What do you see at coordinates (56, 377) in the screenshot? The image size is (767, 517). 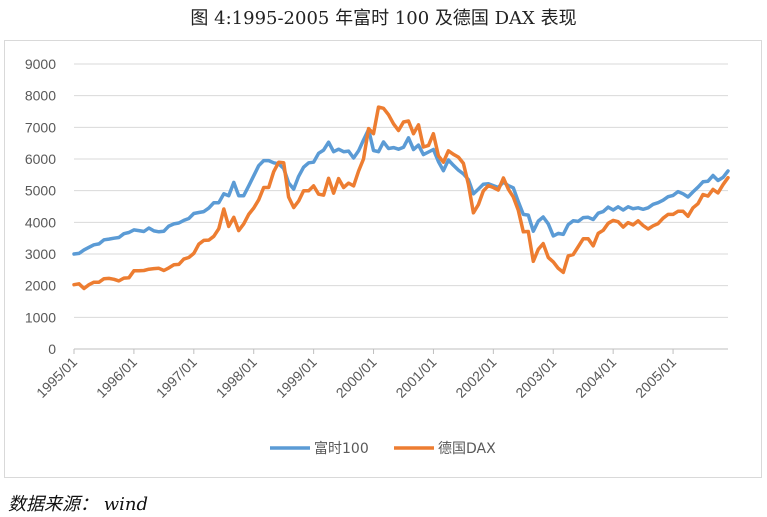 I see `x-tick-label: 1995/01` at bounding box center [56, 377].